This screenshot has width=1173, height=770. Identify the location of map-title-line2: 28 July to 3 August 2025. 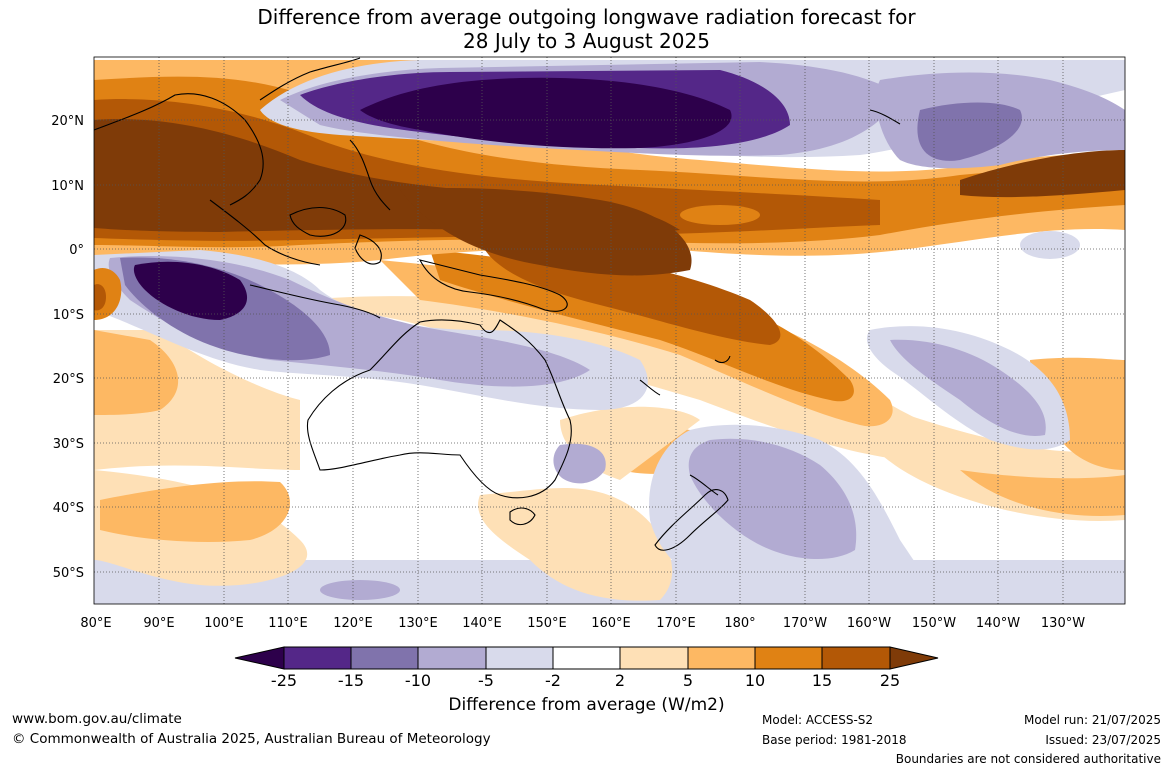
(586, 41).